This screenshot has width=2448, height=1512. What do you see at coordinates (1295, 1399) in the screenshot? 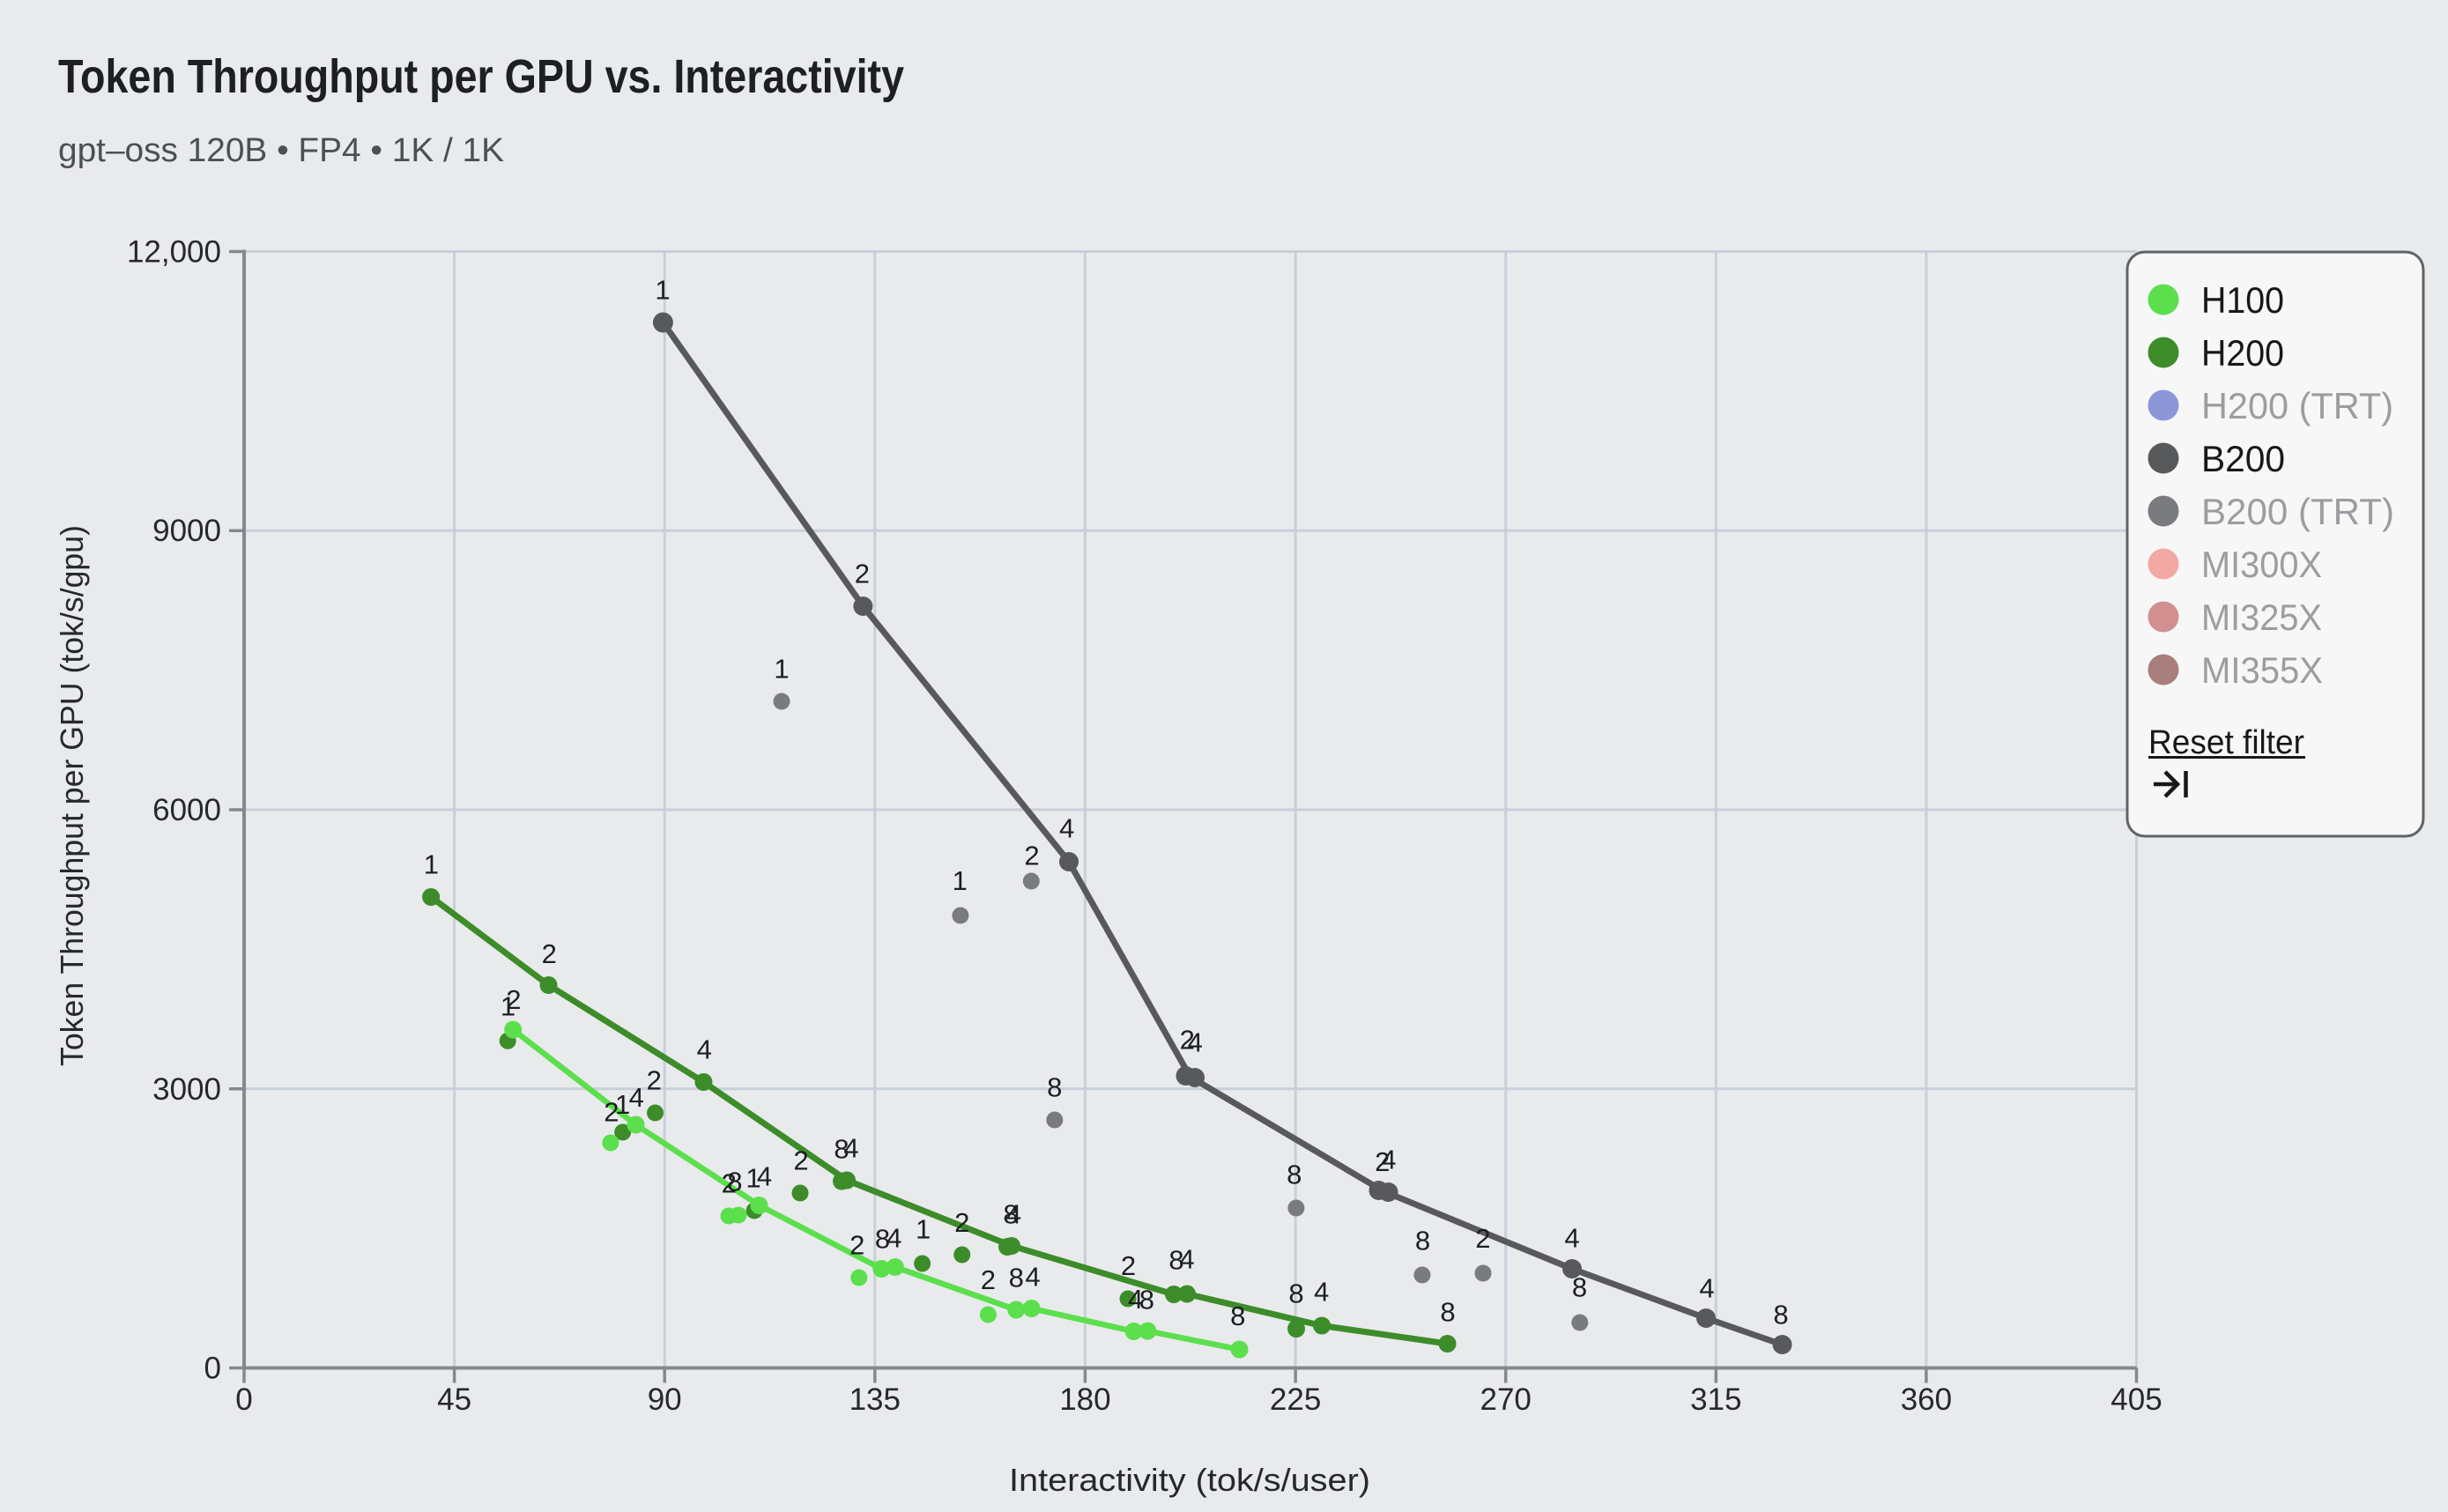
I see `svg-text: 225` at bounding box center [1295, 1399].